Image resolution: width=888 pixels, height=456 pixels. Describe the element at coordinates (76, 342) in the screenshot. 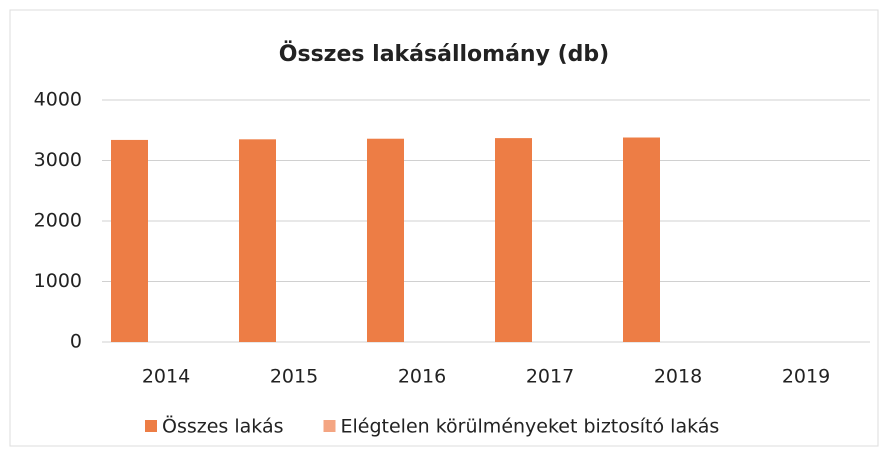

I see `y-tick-label: 0` at that location.